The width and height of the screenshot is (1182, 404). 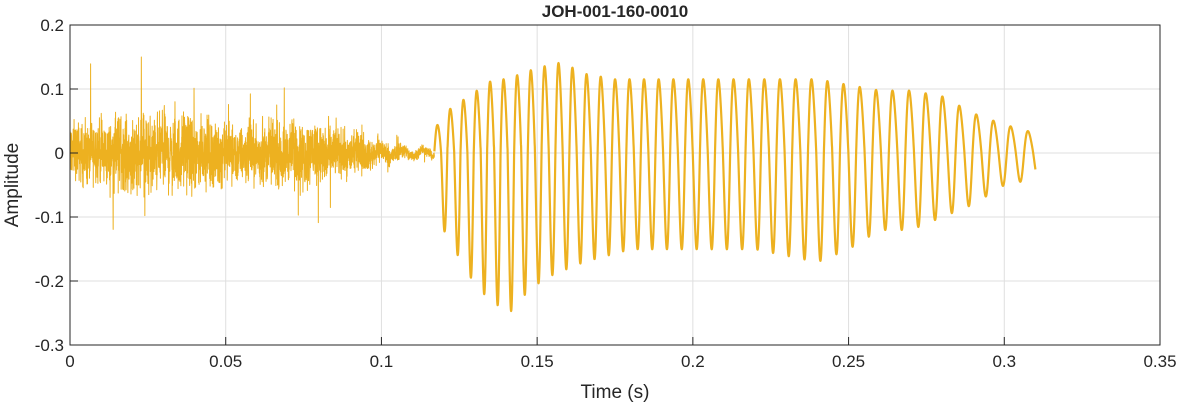 I want to click on x-tick-label: 0.35, so click(x=1159, y=361).